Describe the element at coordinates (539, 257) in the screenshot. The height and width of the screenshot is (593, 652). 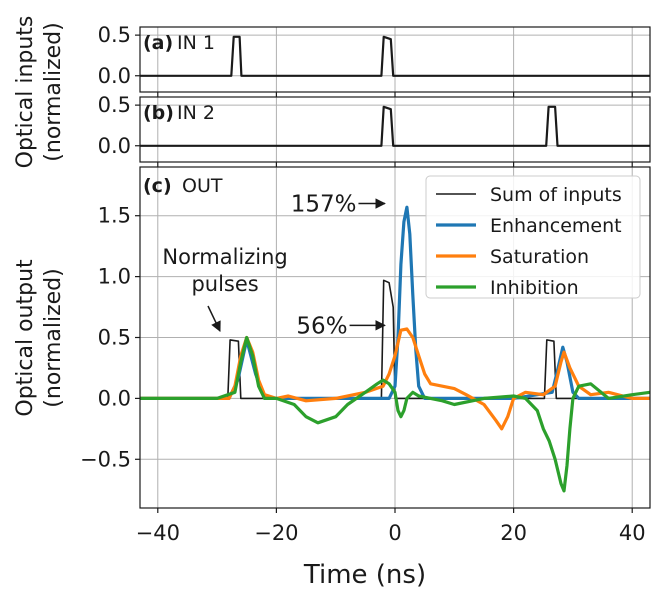
I see `legend-label-saturation: Saturation` at that location.